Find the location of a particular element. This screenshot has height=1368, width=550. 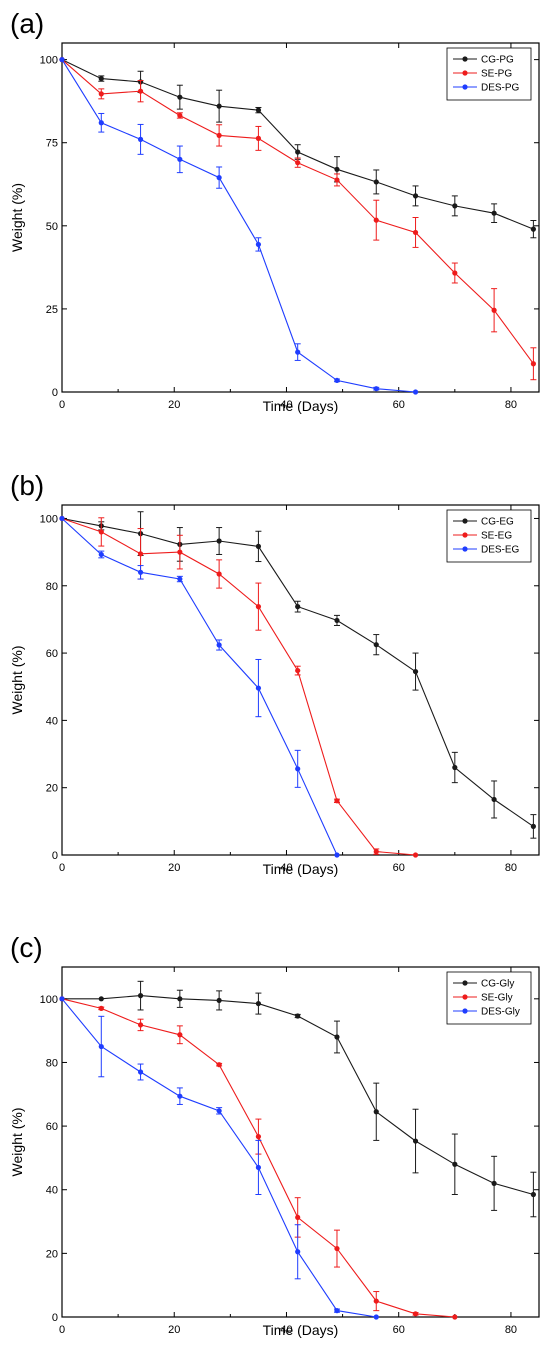

legend: CG-Gly SE-Gly DES-Gly is located at coordinates (489, 998).